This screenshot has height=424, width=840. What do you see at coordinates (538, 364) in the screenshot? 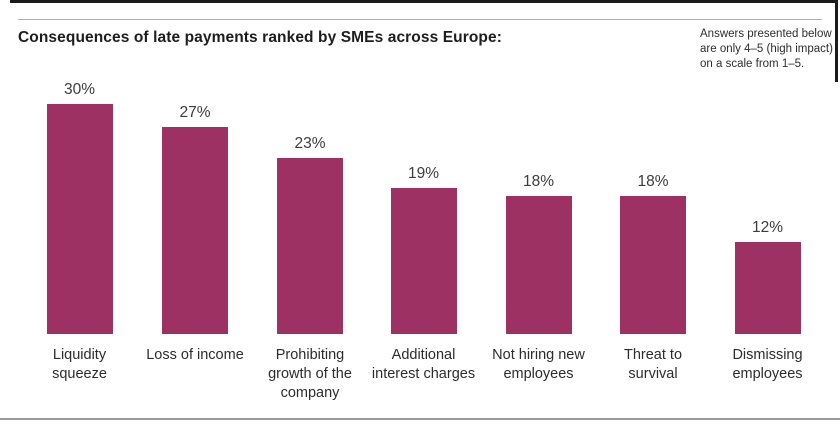
I see `bar-category-label: Not hiring new employees` at bounding box center [538, 364].